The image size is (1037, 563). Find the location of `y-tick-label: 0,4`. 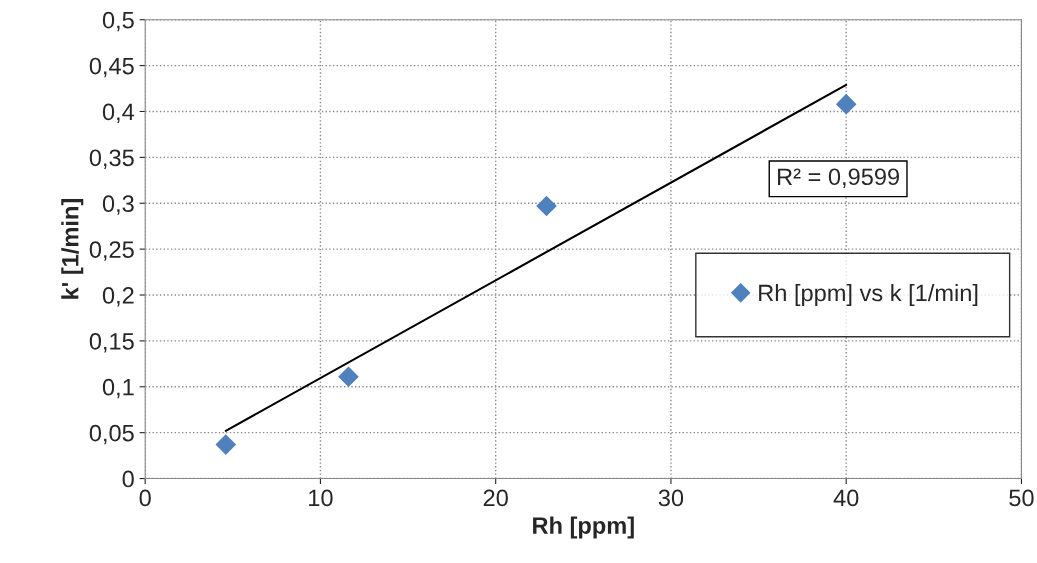

y-tick-label: 0,4 is located at coordinates (118, 113).